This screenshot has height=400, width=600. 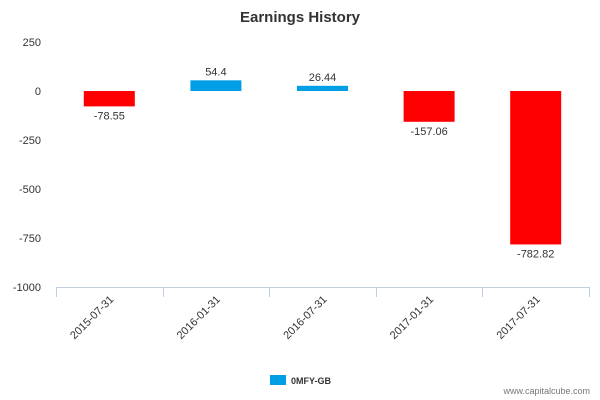 What do you see at coordinates (278, 380) in the screenshot?
I see `legend-swatch` at bounding box center [278, 380].